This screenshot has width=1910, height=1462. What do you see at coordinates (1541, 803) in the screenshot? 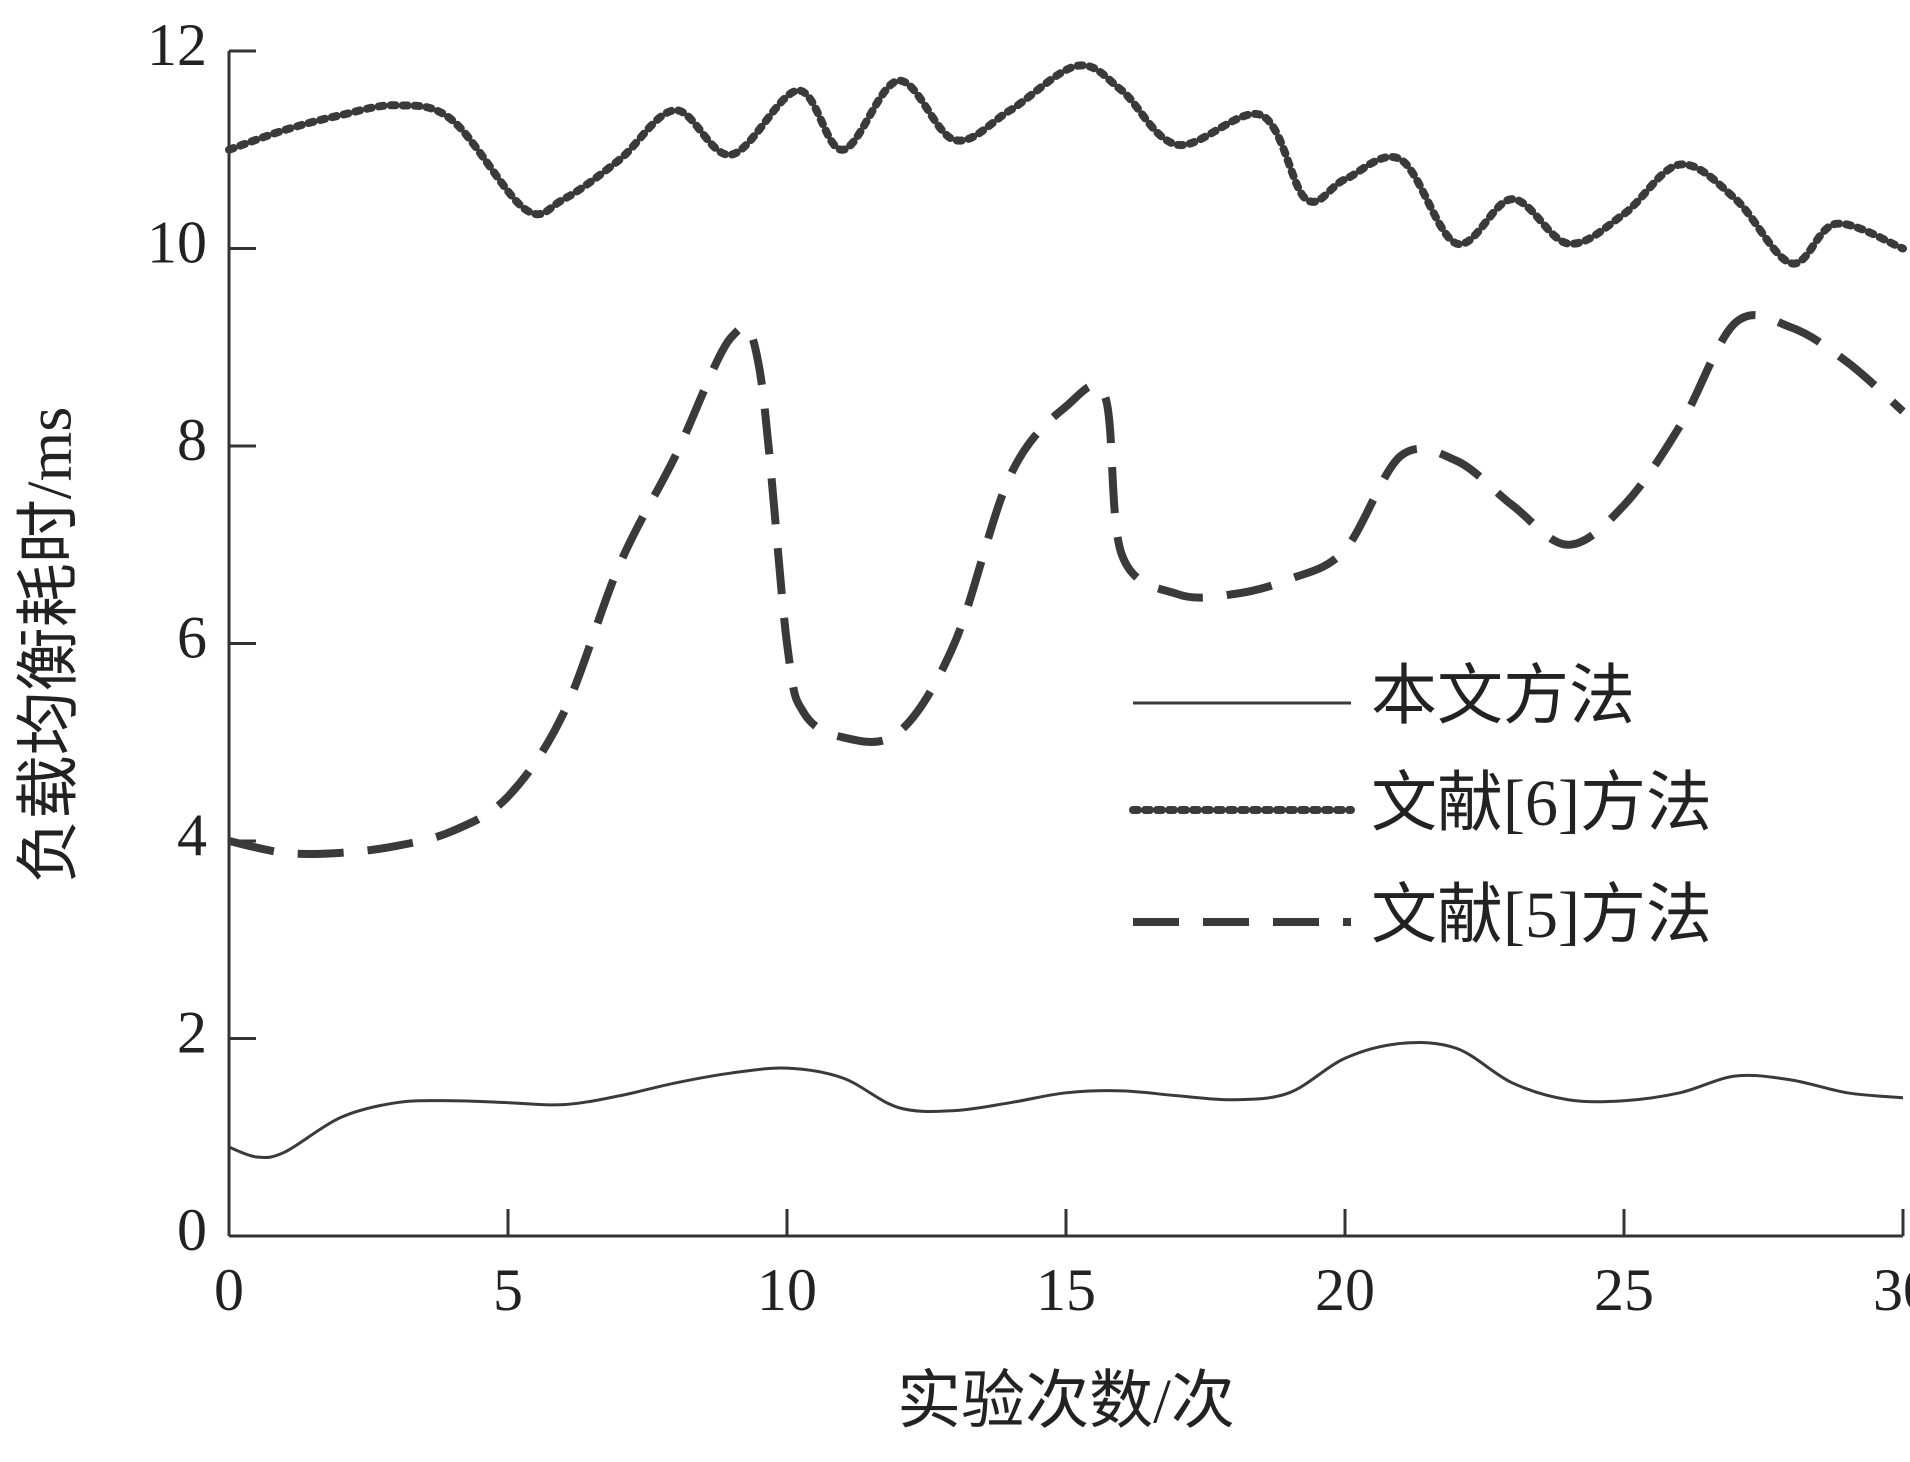
I see `legend-label: 文献[6]方法` at bounding box center [1541, 803].